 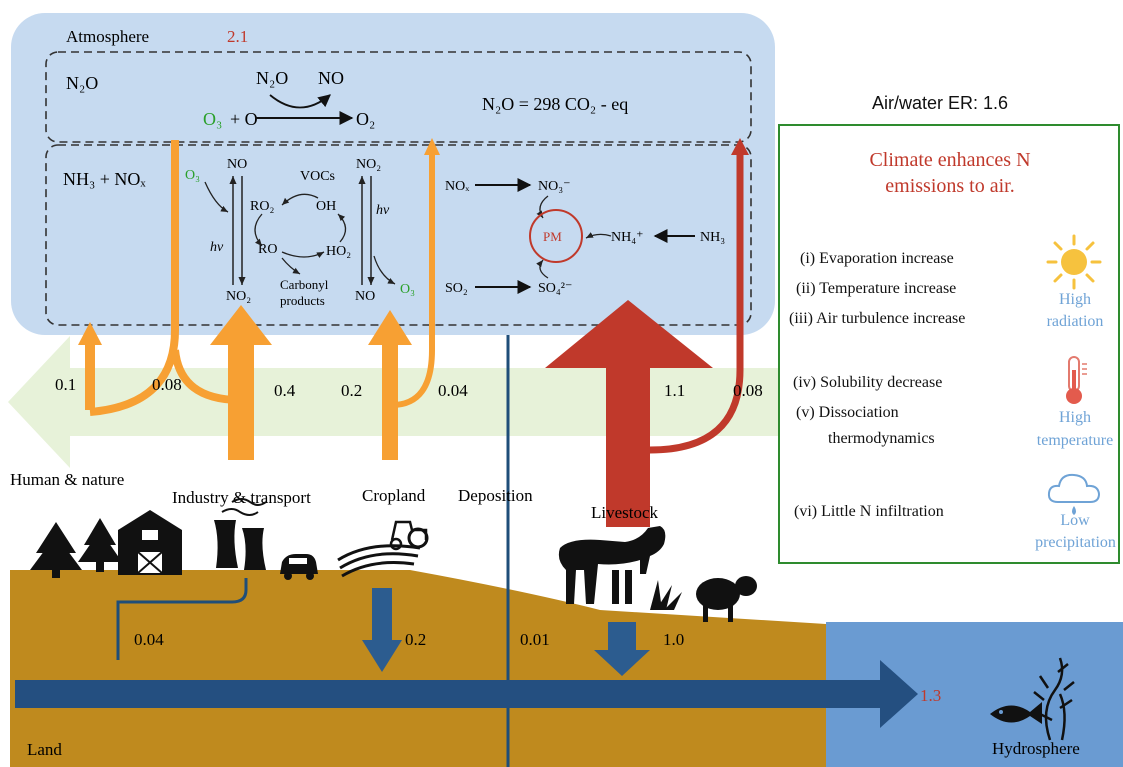 What do you see at coordinates (237, 36) in the screenshot?
I see `atmosphere-value: 2.1` at bounding box center [237, 36].